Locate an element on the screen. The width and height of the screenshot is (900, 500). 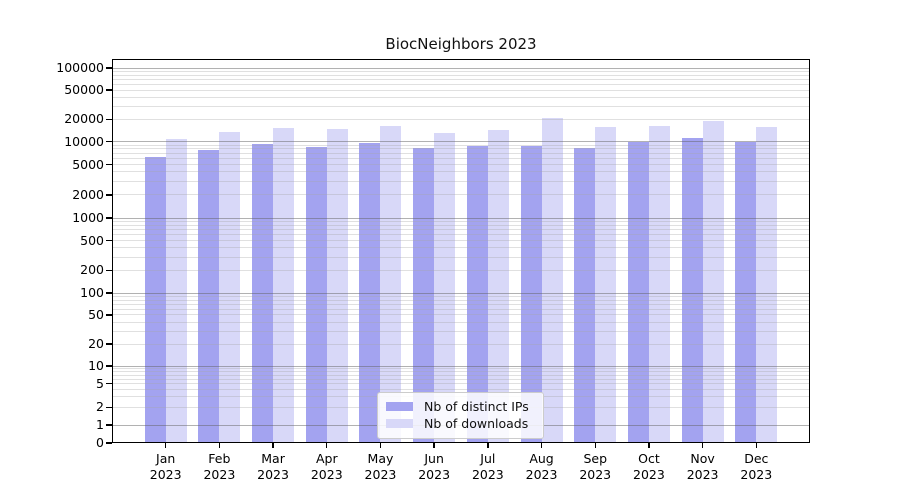
x-tick-label: Sep 2023 is located at coordinates (595, 466).